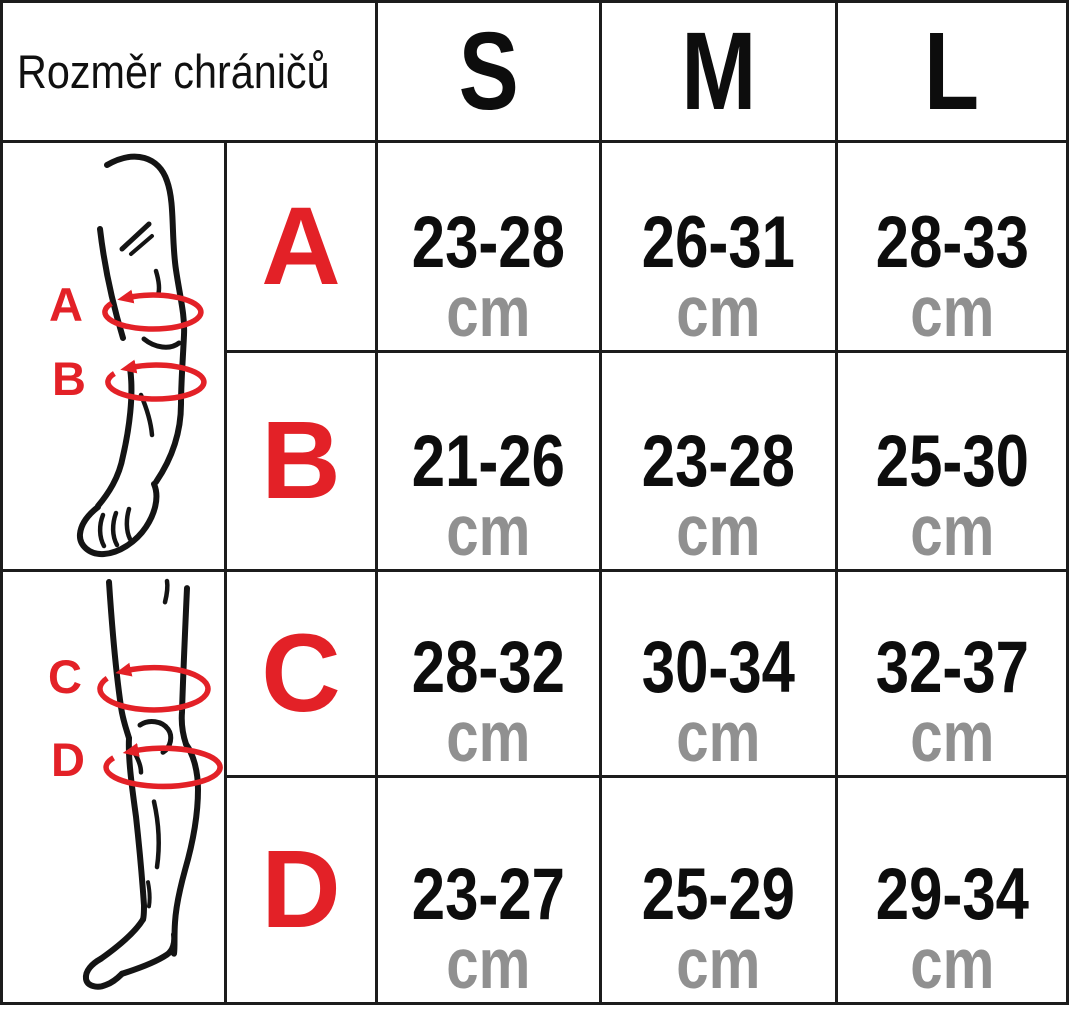 The image size is (1069, 1016). I want to click on leg-outline, so click(141, 784).